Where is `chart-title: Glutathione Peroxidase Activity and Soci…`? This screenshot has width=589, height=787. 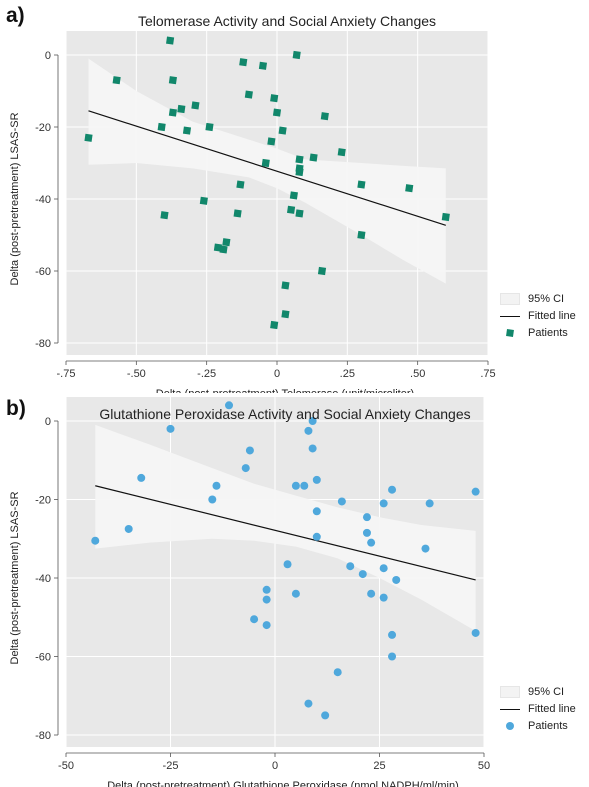
chart-title: Glutathione Peroxidase Activity and Soci… is located at coordinates (284, 414).